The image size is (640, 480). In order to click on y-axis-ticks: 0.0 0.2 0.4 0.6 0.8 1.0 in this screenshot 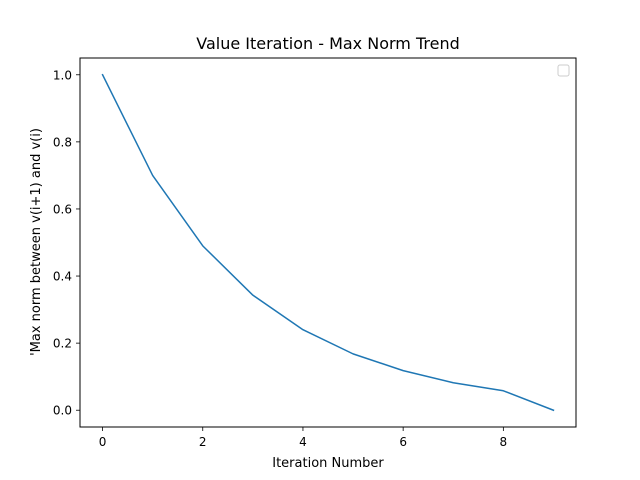, I will do `click(66, 243)`.